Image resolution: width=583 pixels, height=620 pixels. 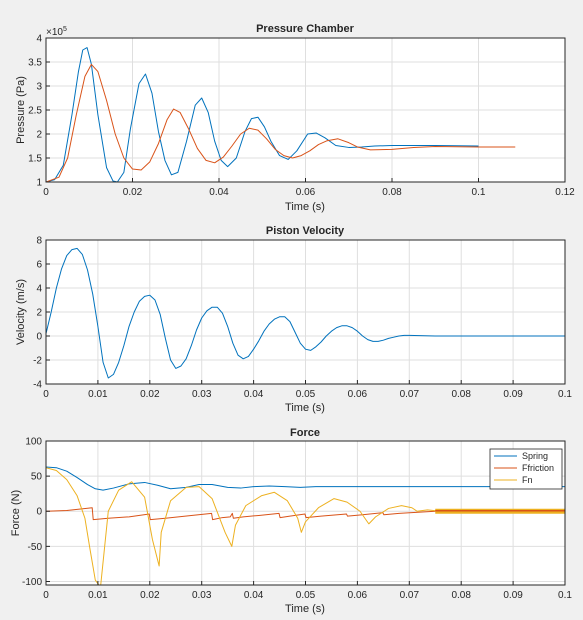 What do you see at coordinates (21, 110) in the screenshot?
I see `y-axis-label: Pressure (Pa)` at bounding box center [21, 110].